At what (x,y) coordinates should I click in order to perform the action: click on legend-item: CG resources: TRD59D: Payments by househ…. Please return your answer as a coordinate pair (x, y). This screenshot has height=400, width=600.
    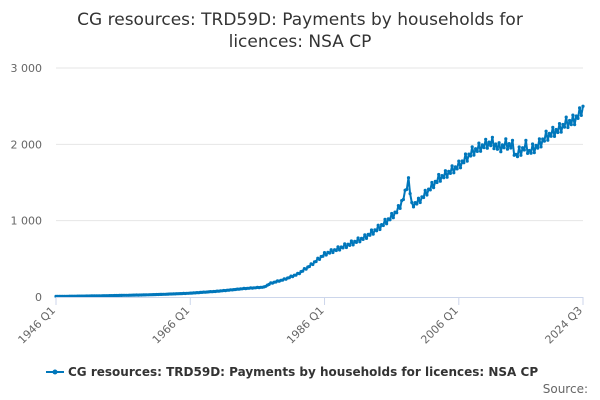
    Looking at the image, I should click on (292, 372).